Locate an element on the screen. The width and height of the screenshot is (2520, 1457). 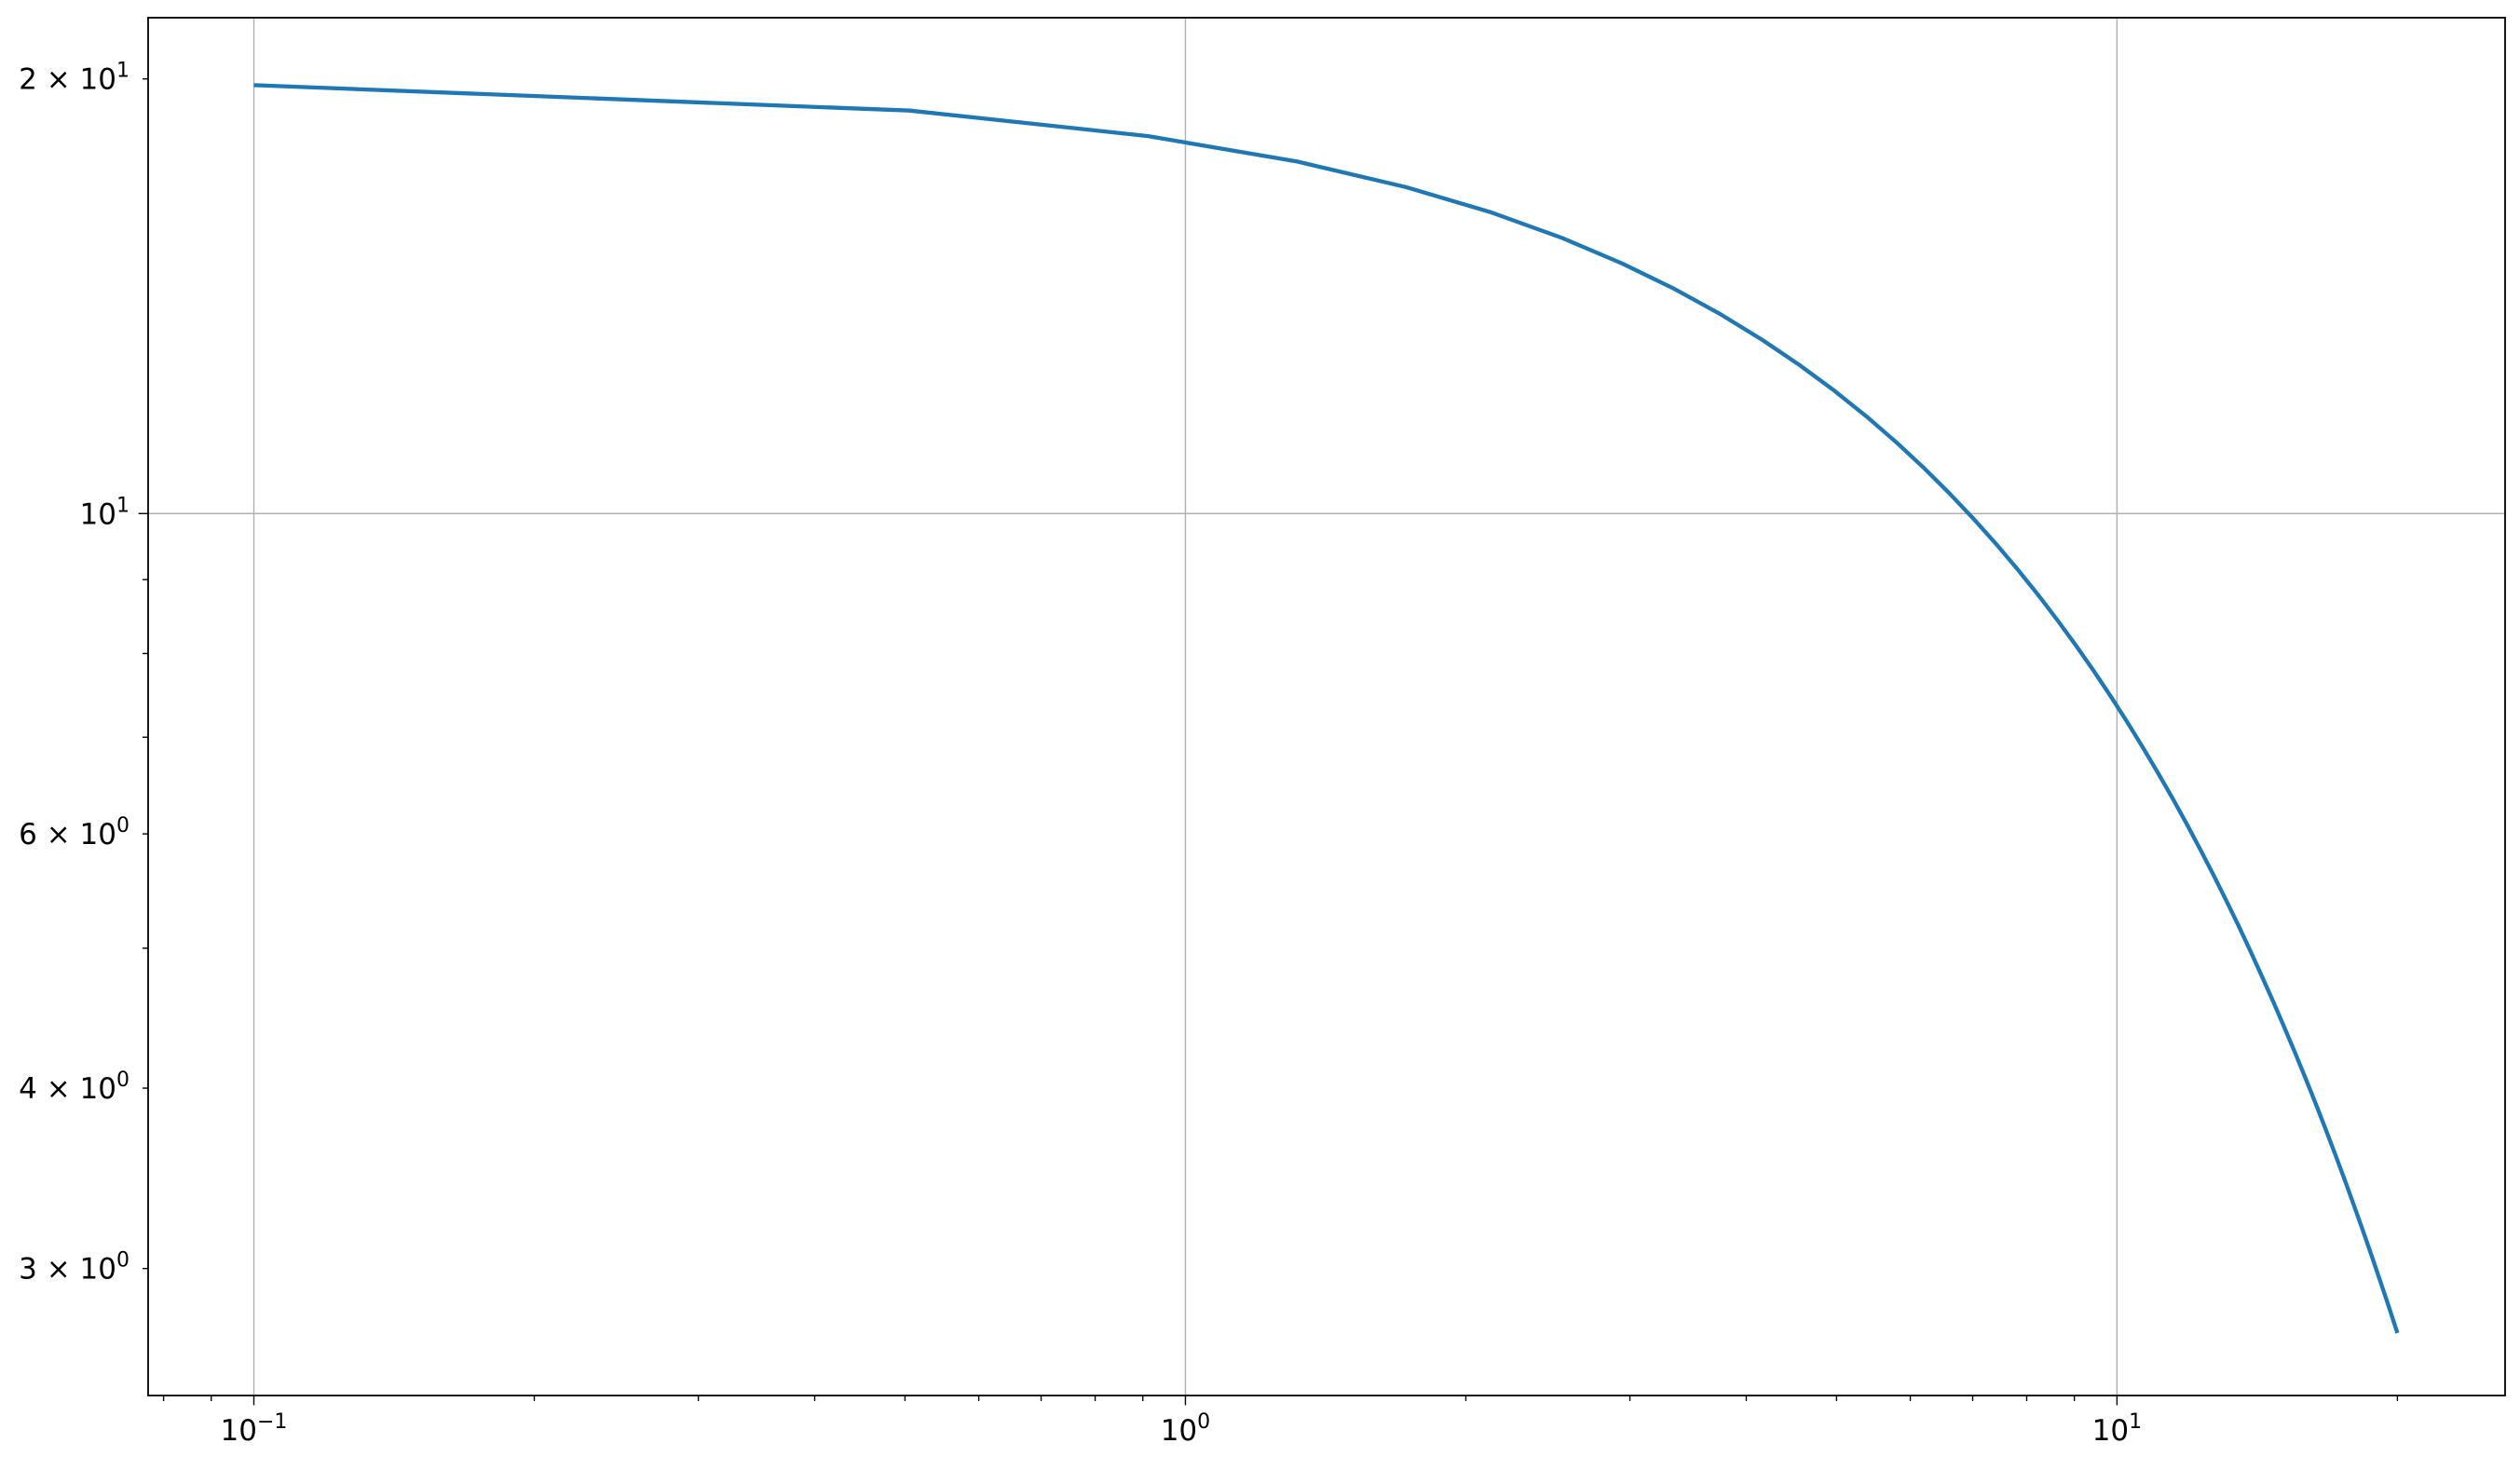
x-tick-label: 10⁰ is located at coordinates (1185, 1429).